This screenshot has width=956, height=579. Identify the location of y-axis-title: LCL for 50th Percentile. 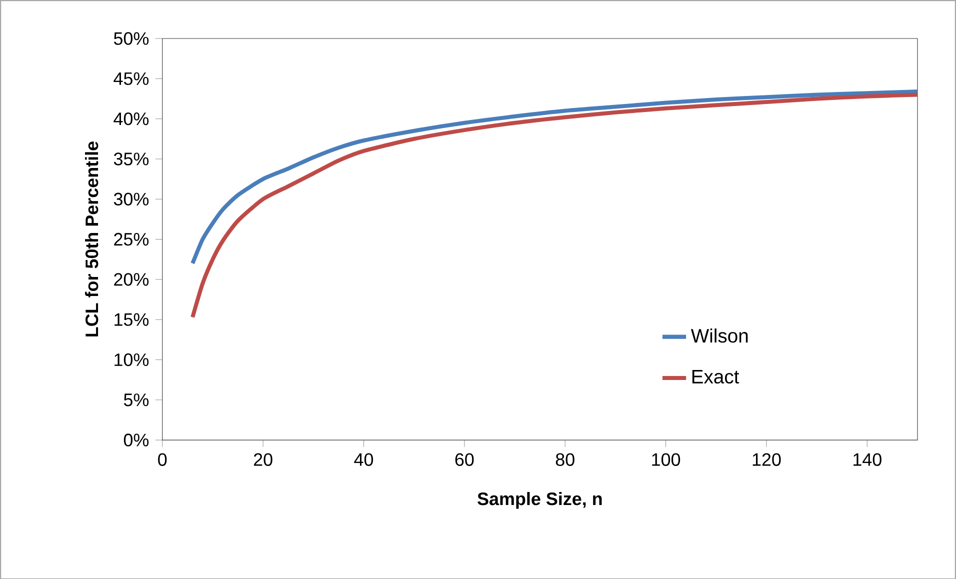
(91, 238).